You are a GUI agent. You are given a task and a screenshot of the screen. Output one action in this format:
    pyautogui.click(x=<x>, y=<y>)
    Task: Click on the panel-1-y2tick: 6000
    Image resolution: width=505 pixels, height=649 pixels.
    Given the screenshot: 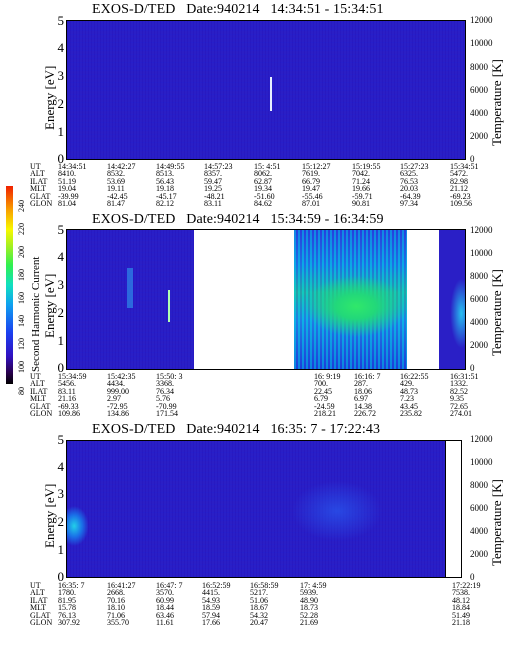 What is the action you would take?
    pyautogui.click(x=479, y=90)
    